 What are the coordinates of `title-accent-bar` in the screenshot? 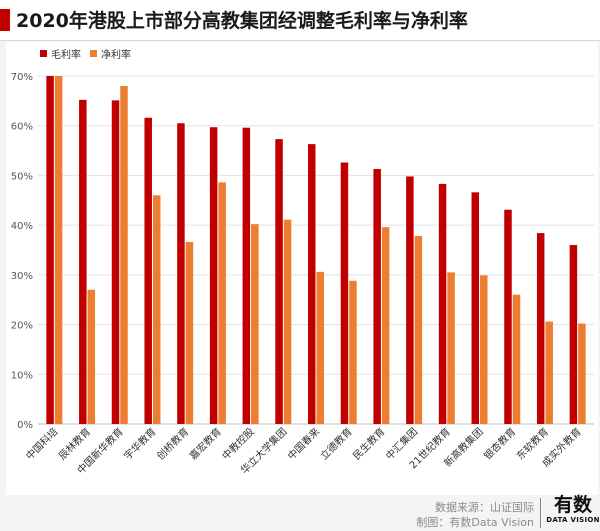 It's located at (5, 20).